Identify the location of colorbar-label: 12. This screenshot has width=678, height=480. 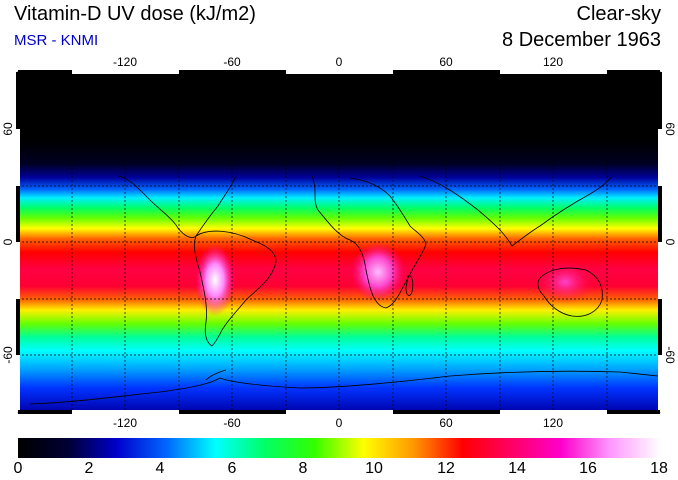
(446, 468).